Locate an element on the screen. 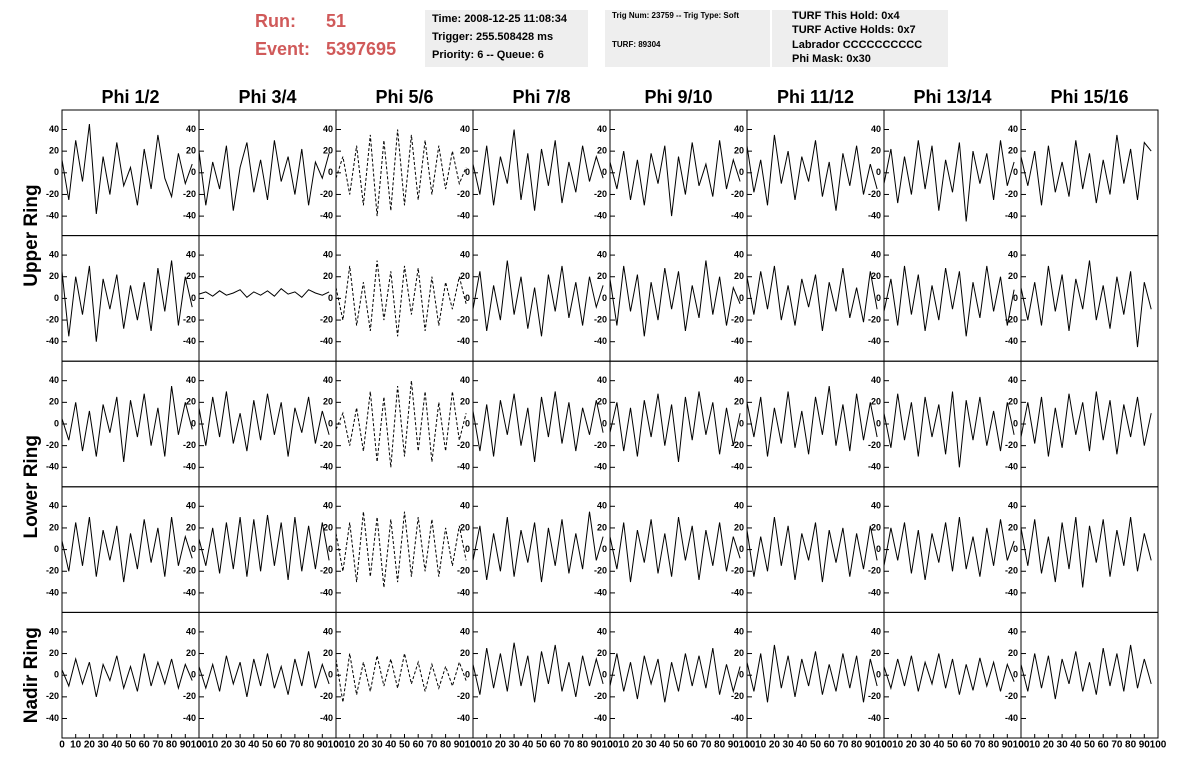  column-header: Phi 7/8 is located at coordinates (541, 97).